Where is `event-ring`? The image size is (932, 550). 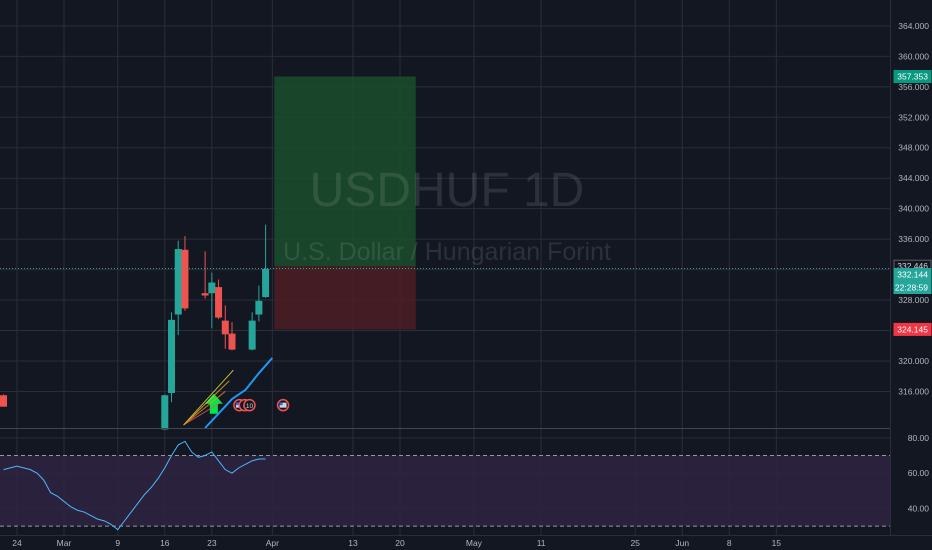
event-ring is located at coordinates (249, 405).